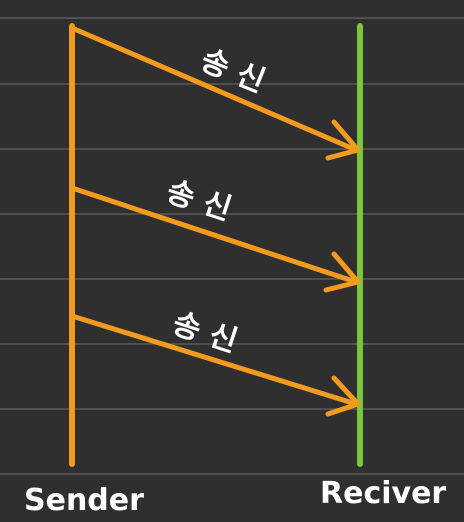  I want to click on receiver-label: Reciver, so click(383, 493).